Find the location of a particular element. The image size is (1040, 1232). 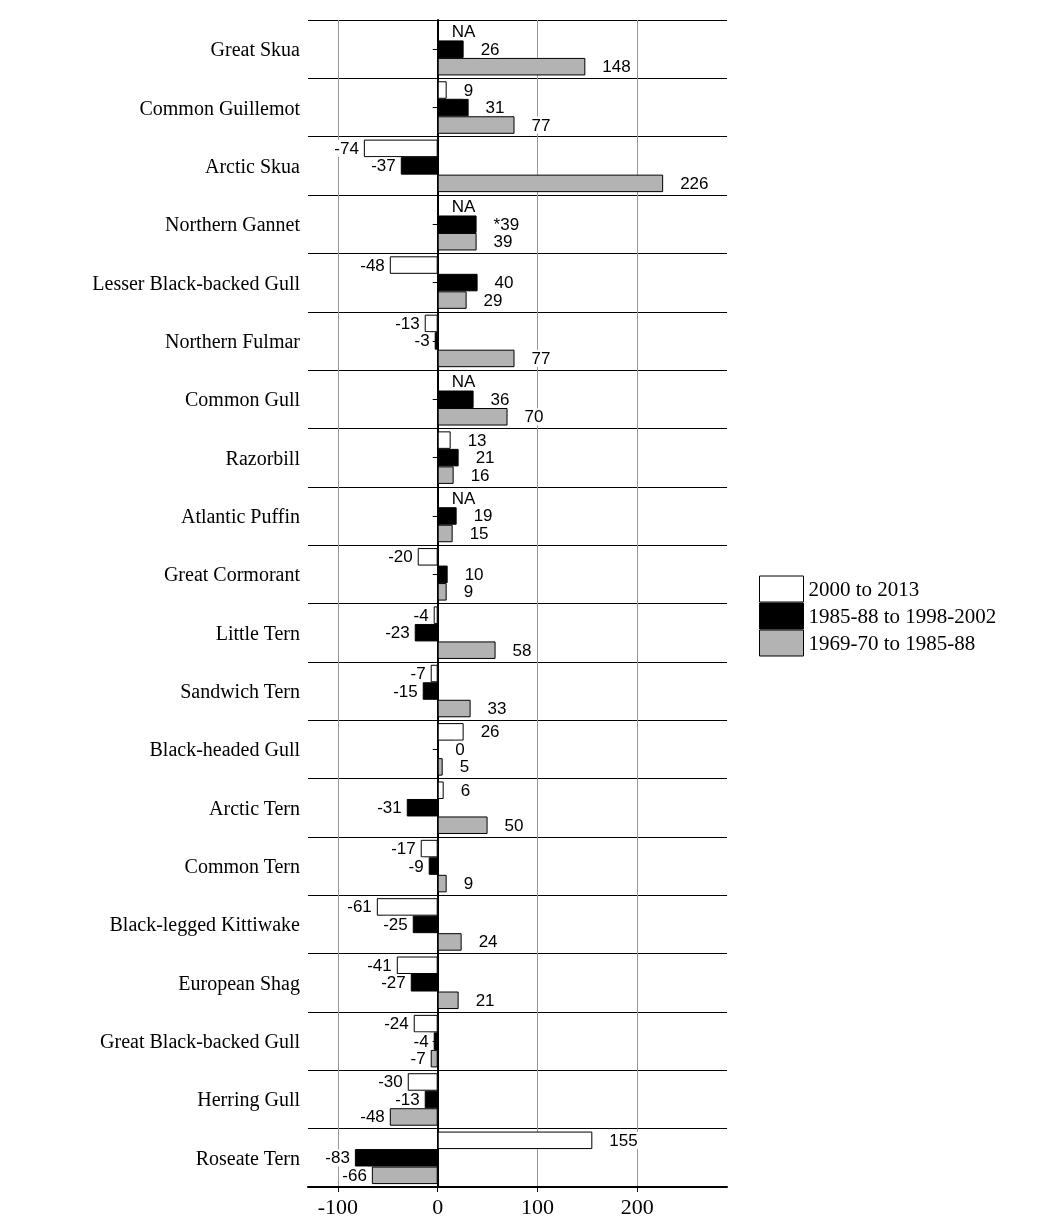

data-label: 70 is located at coordinates (534, 417).